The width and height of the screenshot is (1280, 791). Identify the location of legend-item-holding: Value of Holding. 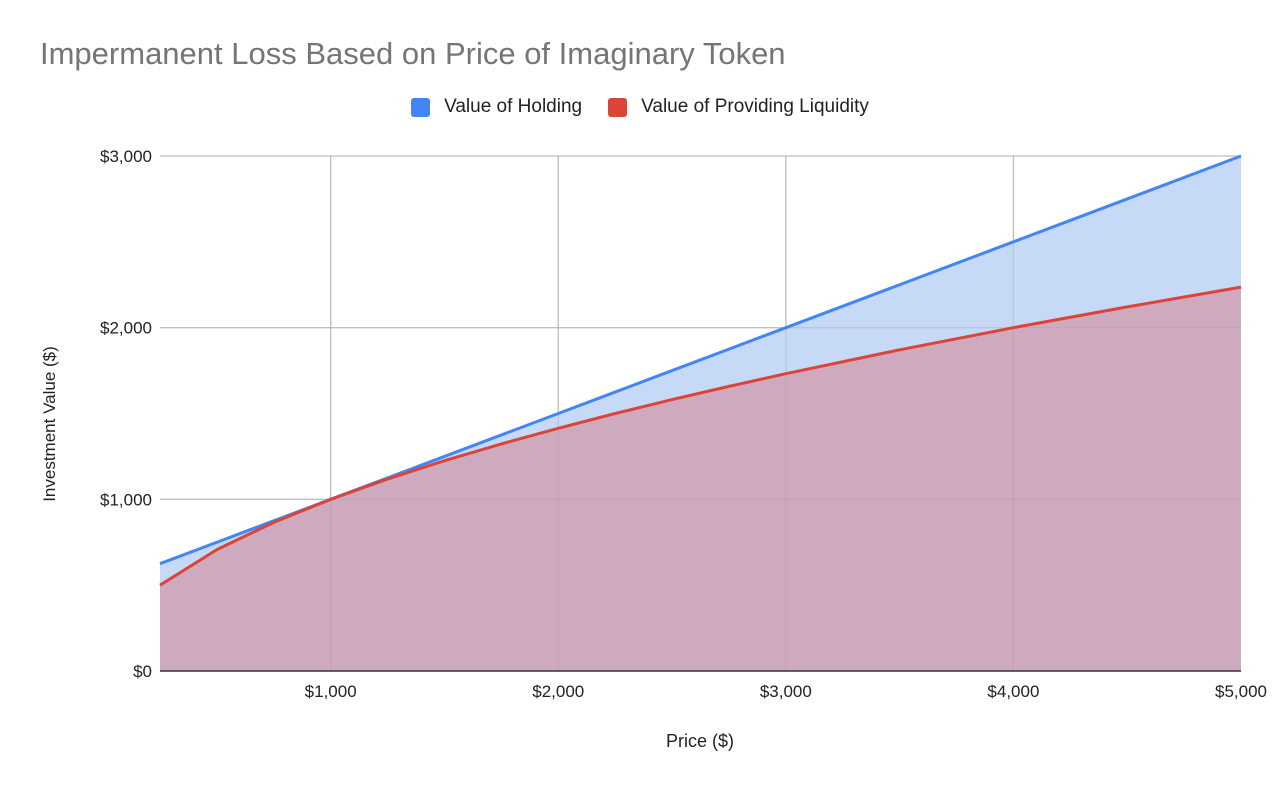
(496, 107).